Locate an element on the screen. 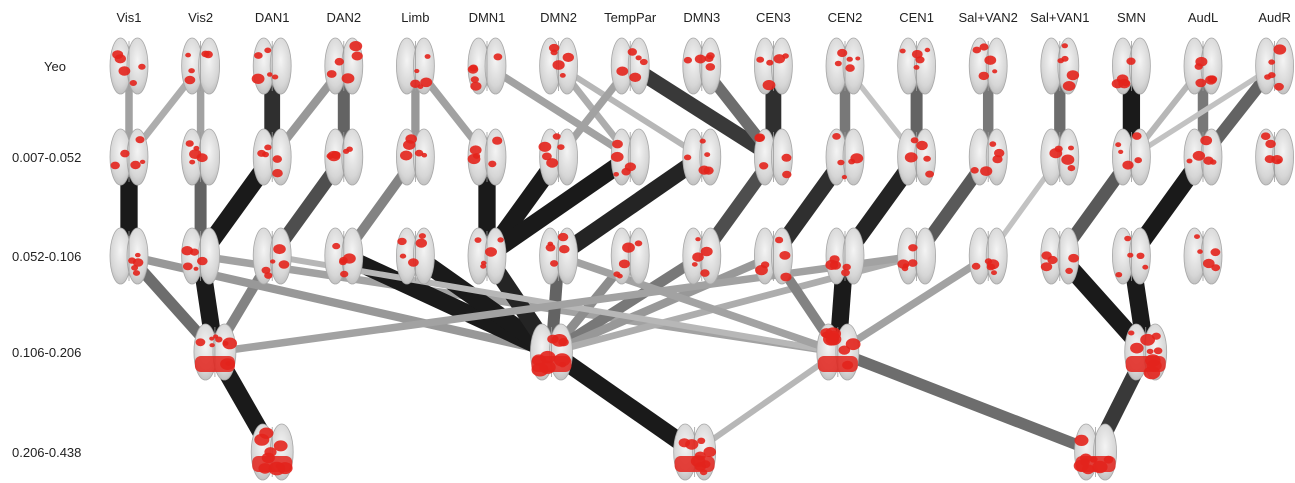 This screenshot has height=483, width=1295. column-label: DAN1 is located at coordinates (272, 17).